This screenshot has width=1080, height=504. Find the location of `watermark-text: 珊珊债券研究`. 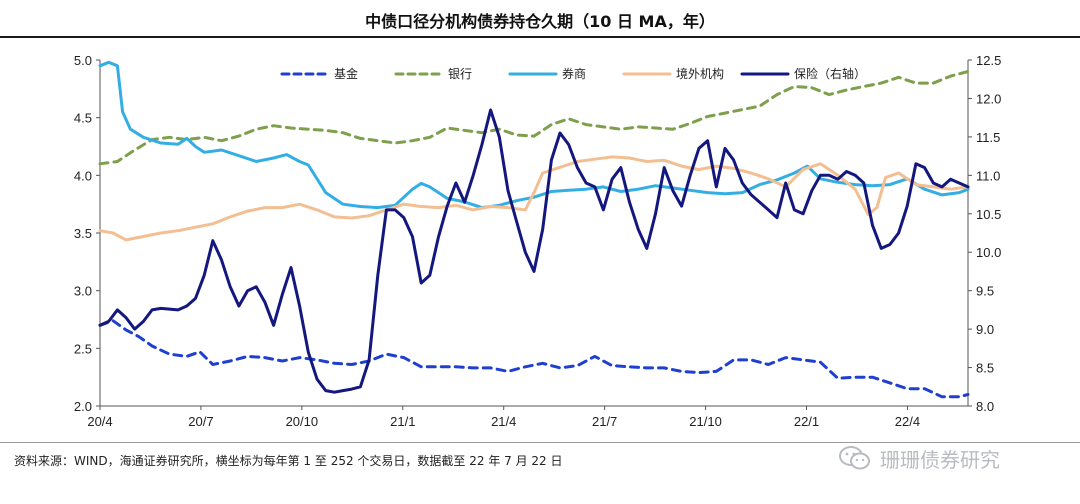

watermark-text: 珊珊债券研究 is located at coordinates (940, 459).